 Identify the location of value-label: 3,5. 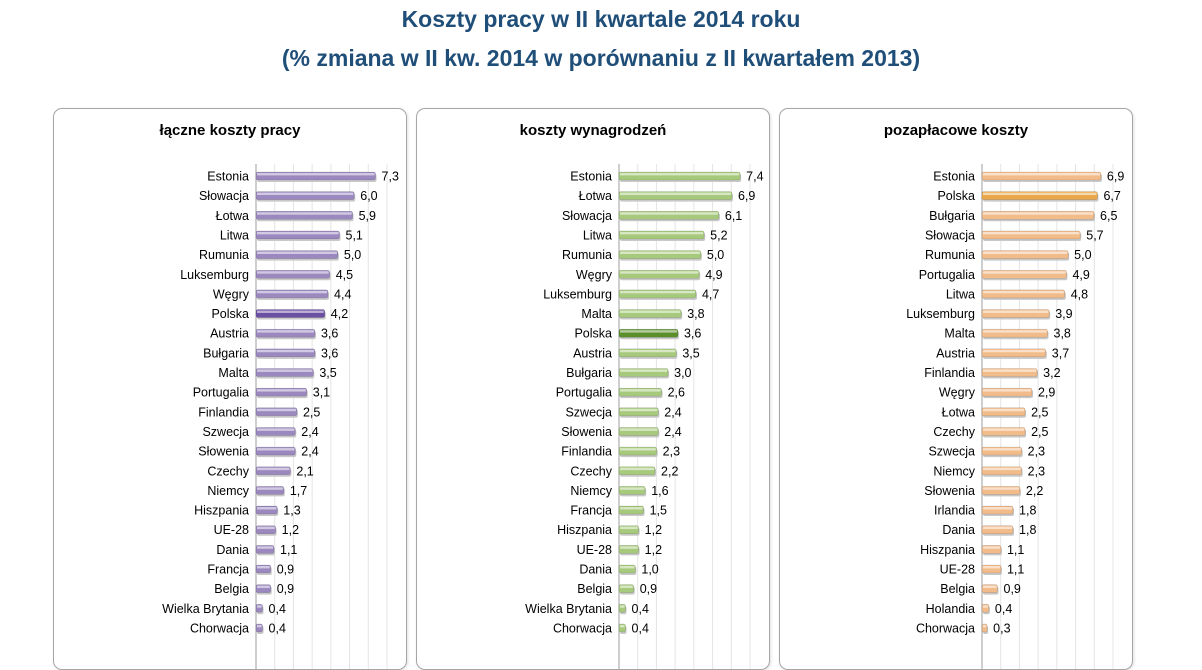
(327, 373).